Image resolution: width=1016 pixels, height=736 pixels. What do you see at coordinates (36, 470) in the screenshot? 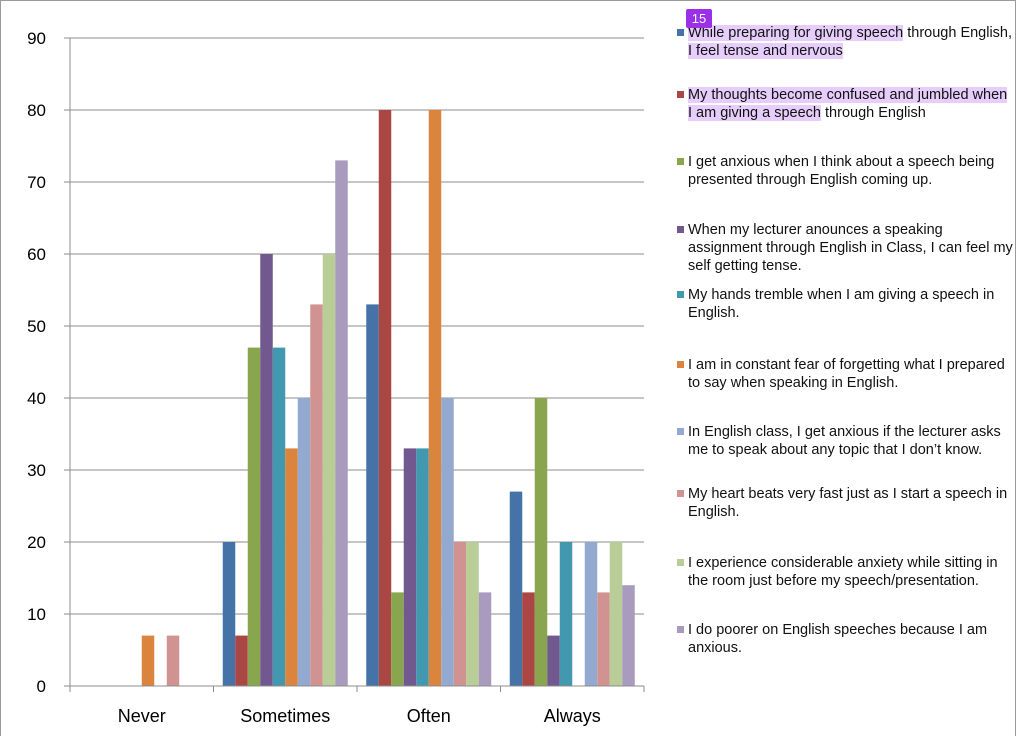
I see `y-tick-label: 30` at bounding box center [36, 470].